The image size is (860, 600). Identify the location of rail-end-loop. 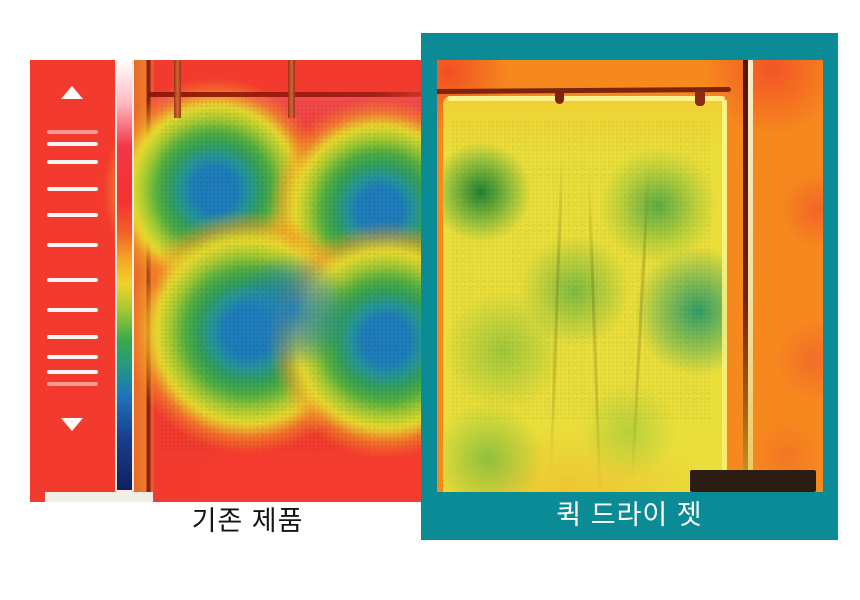
(700, 98).